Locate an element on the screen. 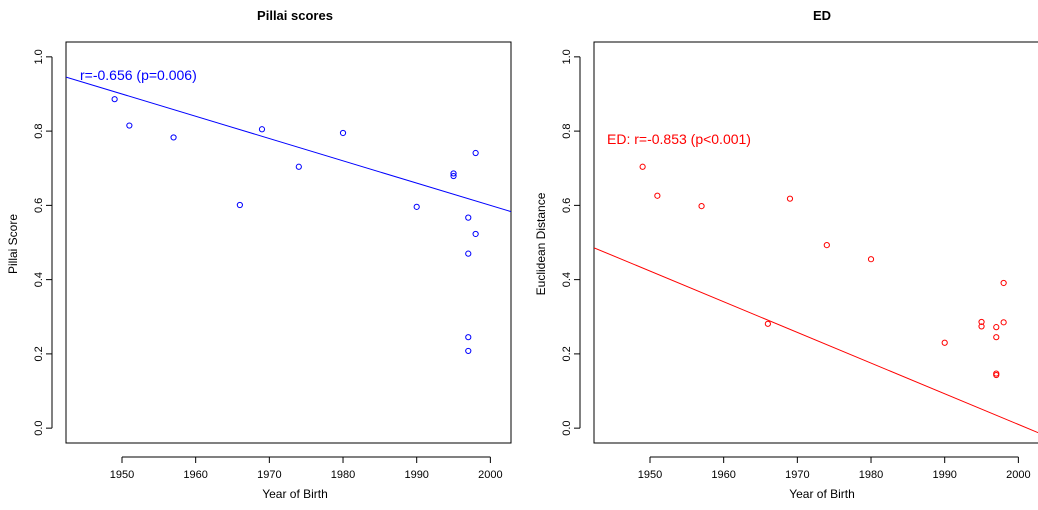 The image size is (1038, 510). correlation-annotation: r=-0.656 (p=0.006) is located at coordinates (138, 75).